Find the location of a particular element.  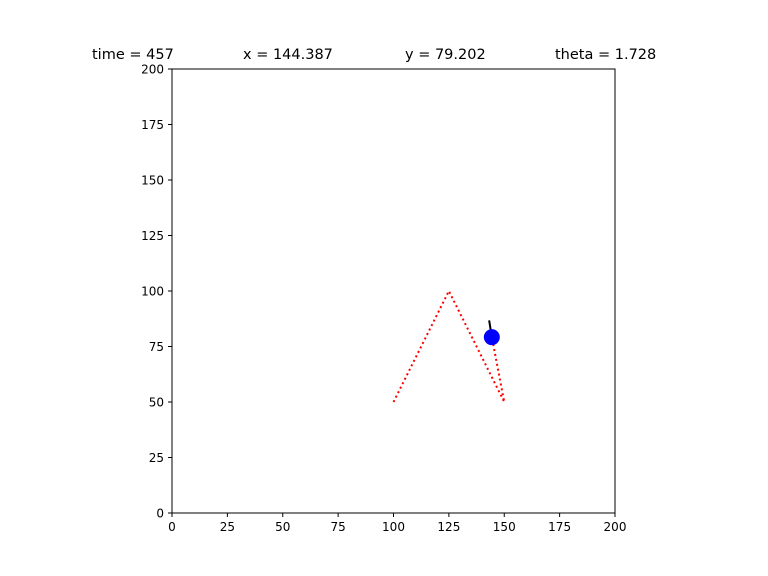

y-tick-label: 175 is located at coordinates (152, 125).